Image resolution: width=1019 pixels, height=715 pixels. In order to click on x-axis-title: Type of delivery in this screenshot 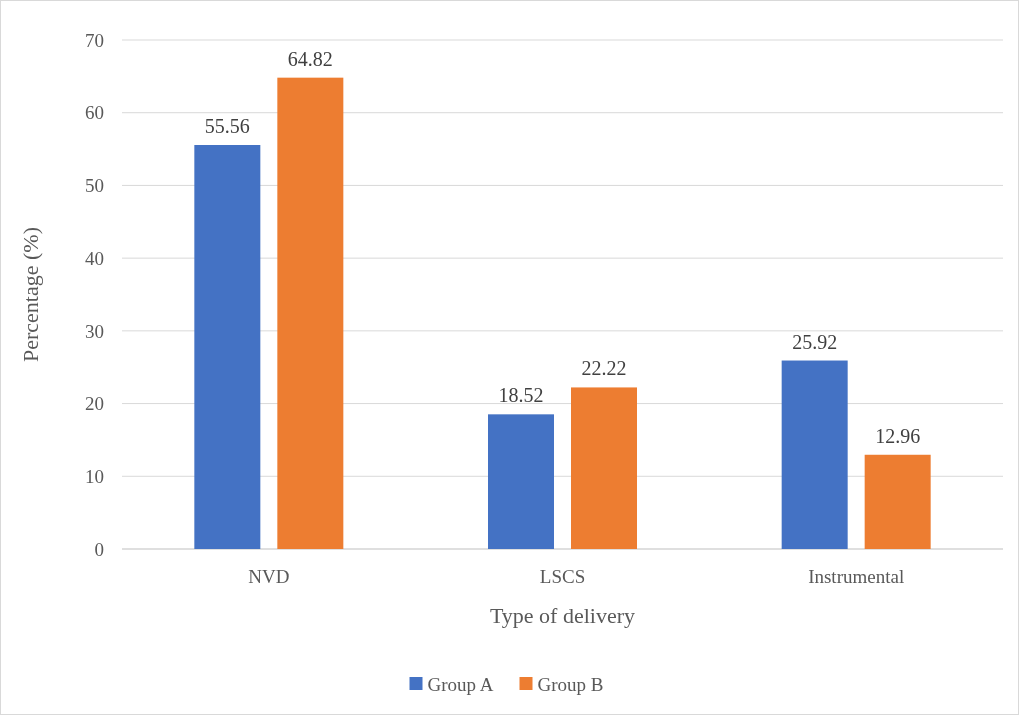, I will do `click(562, 615)`.